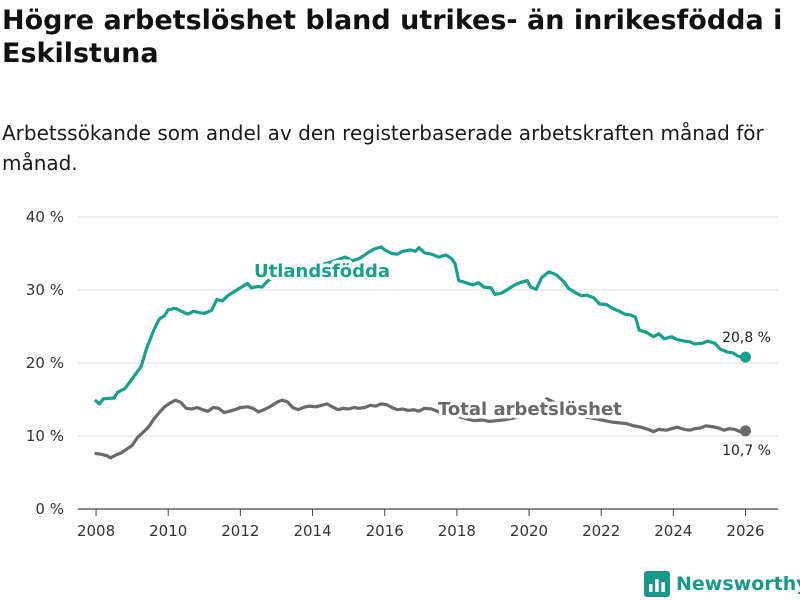 This screenshot has height=600, width=800. I want to click on y-tick-label: 0 %, so click(49, 509).